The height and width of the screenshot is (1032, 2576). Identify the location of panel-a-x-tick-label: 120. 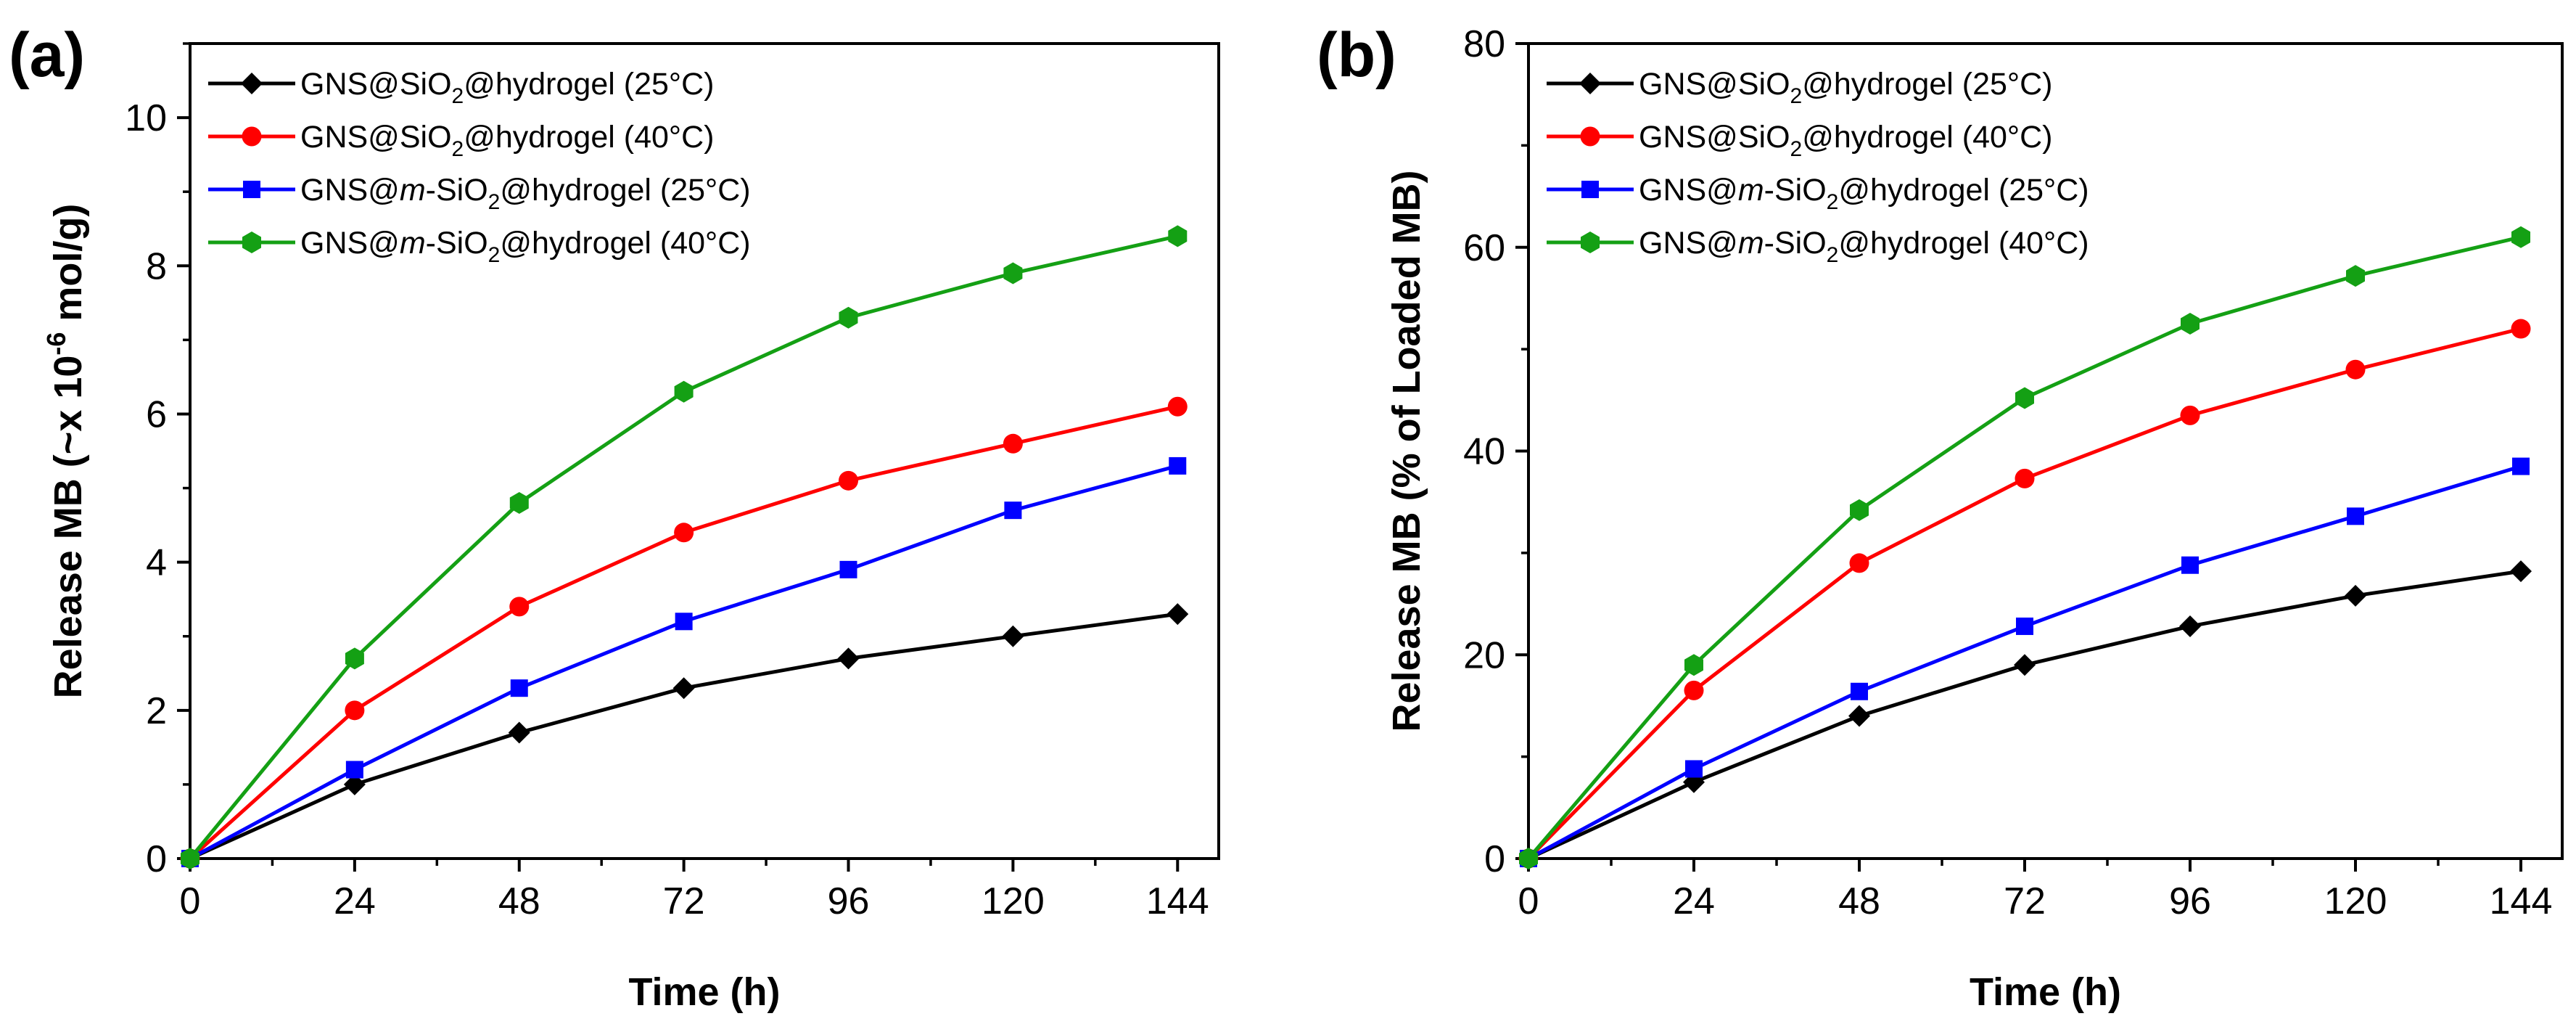
(1013, 901).